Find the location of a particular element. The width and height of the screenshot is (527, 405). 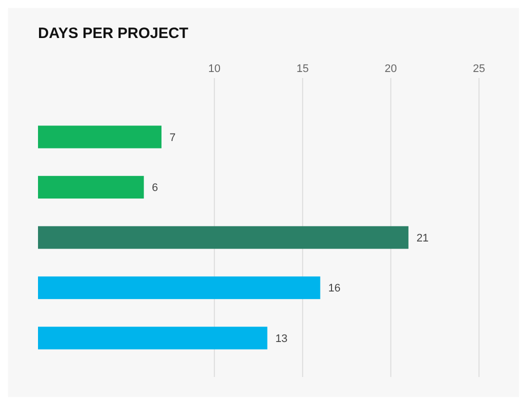

x-tick-label: 15 is located at coordinates (302, 69).